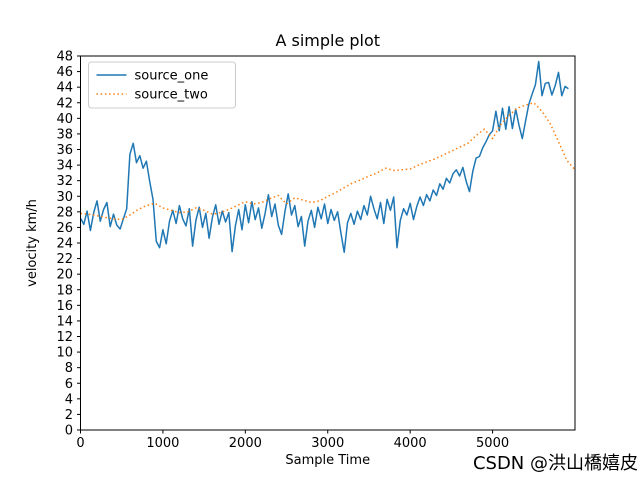 Image resolution: width=640 pixels, height=480 pixels. Describe the element at coordinates (32, 243) in the screenshot. I see `y-axis-label: velocity km/h` at that location.